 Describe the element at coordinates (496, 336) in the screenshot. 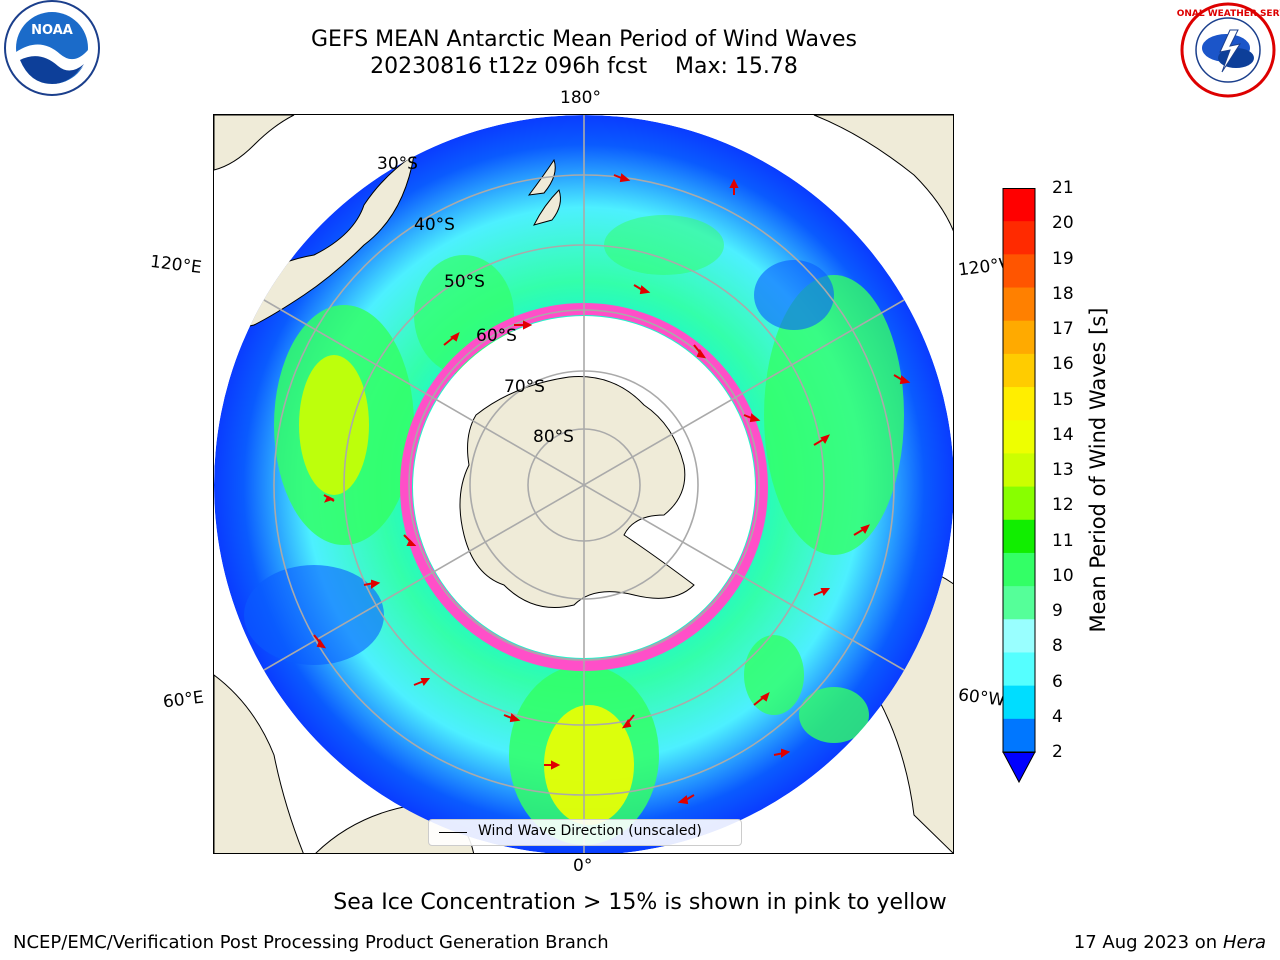

I see `lat-label-60s: 60°S` at that location.